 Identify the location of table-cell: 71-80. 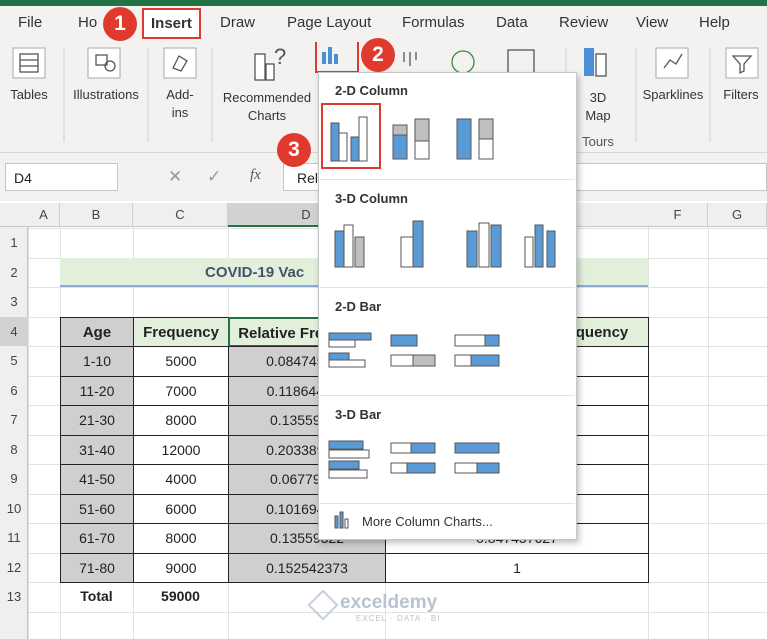
(97, 567).